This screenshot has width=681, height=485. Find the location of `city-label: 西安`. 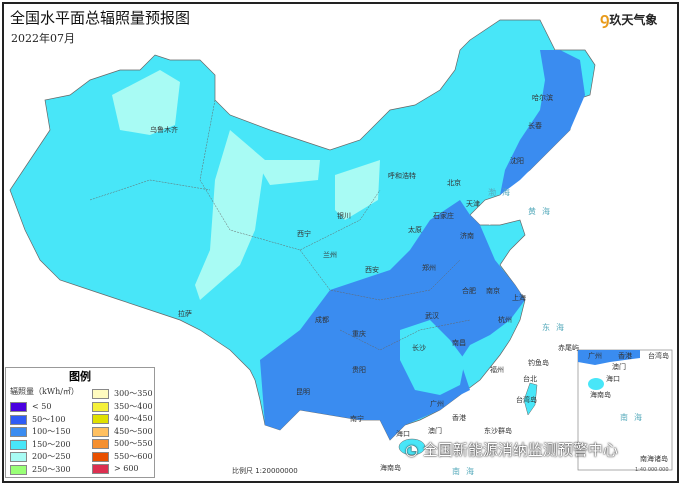

city-label: 西安 is located at coordinates (372, 269).